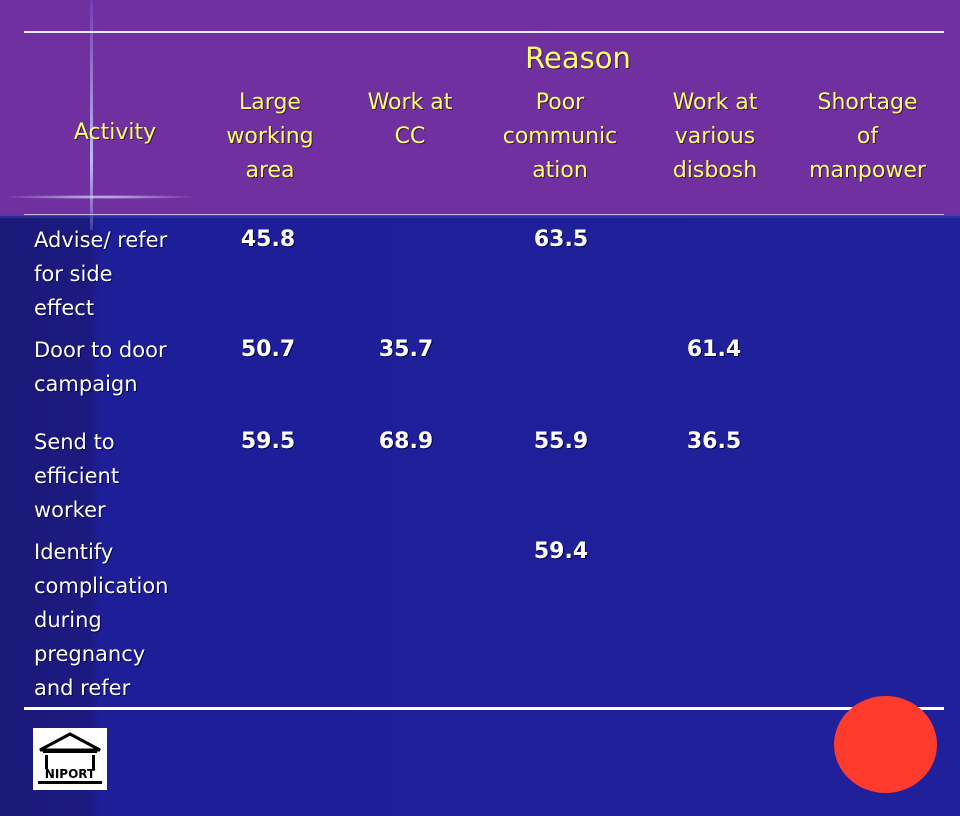 The image size is (960, 816). What do you see at coordinates (100, 197) in the screenshot?
I see `decorative-glow-horizontal` at bounding box center [100, 197].